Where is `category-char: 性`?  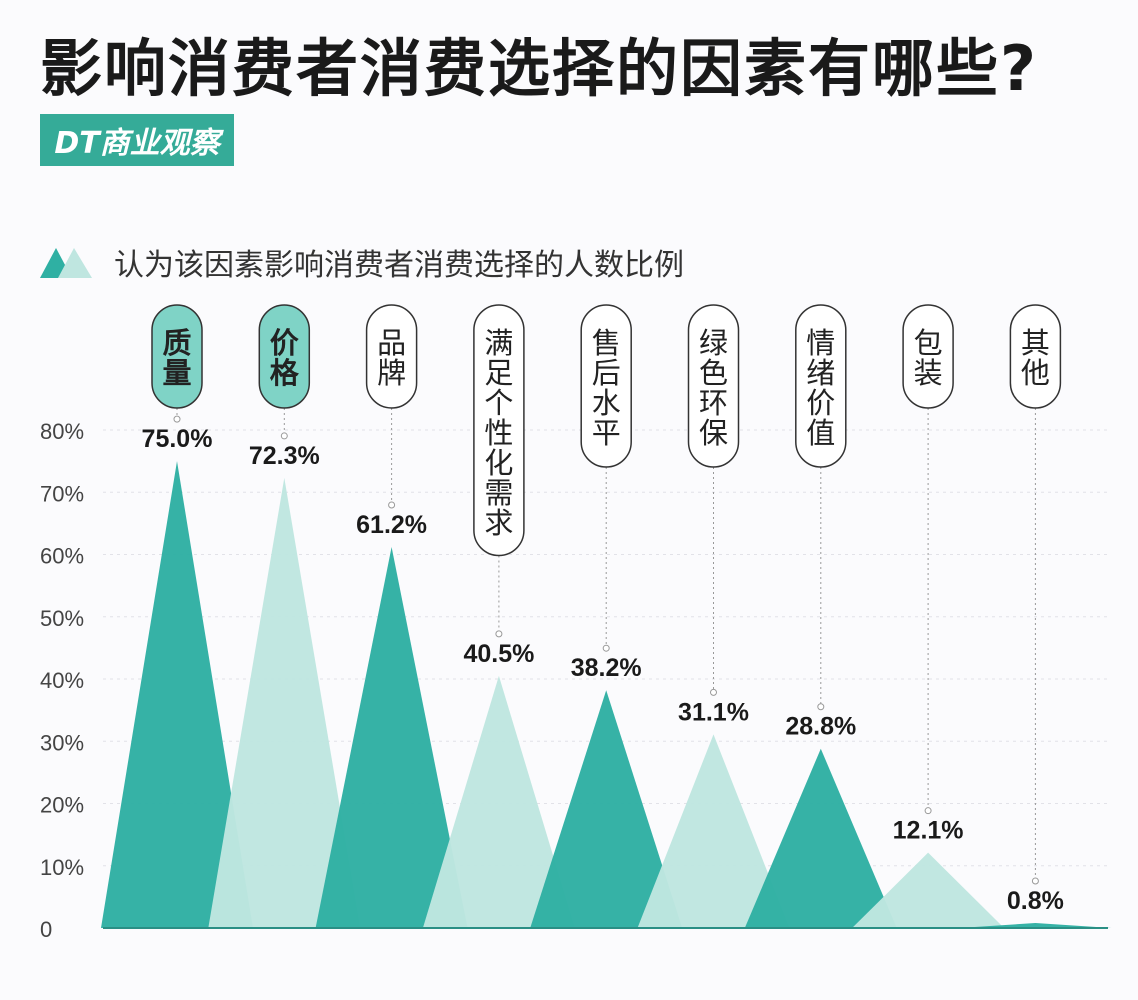
category-char: 性 is located at coordinates (498, 433).